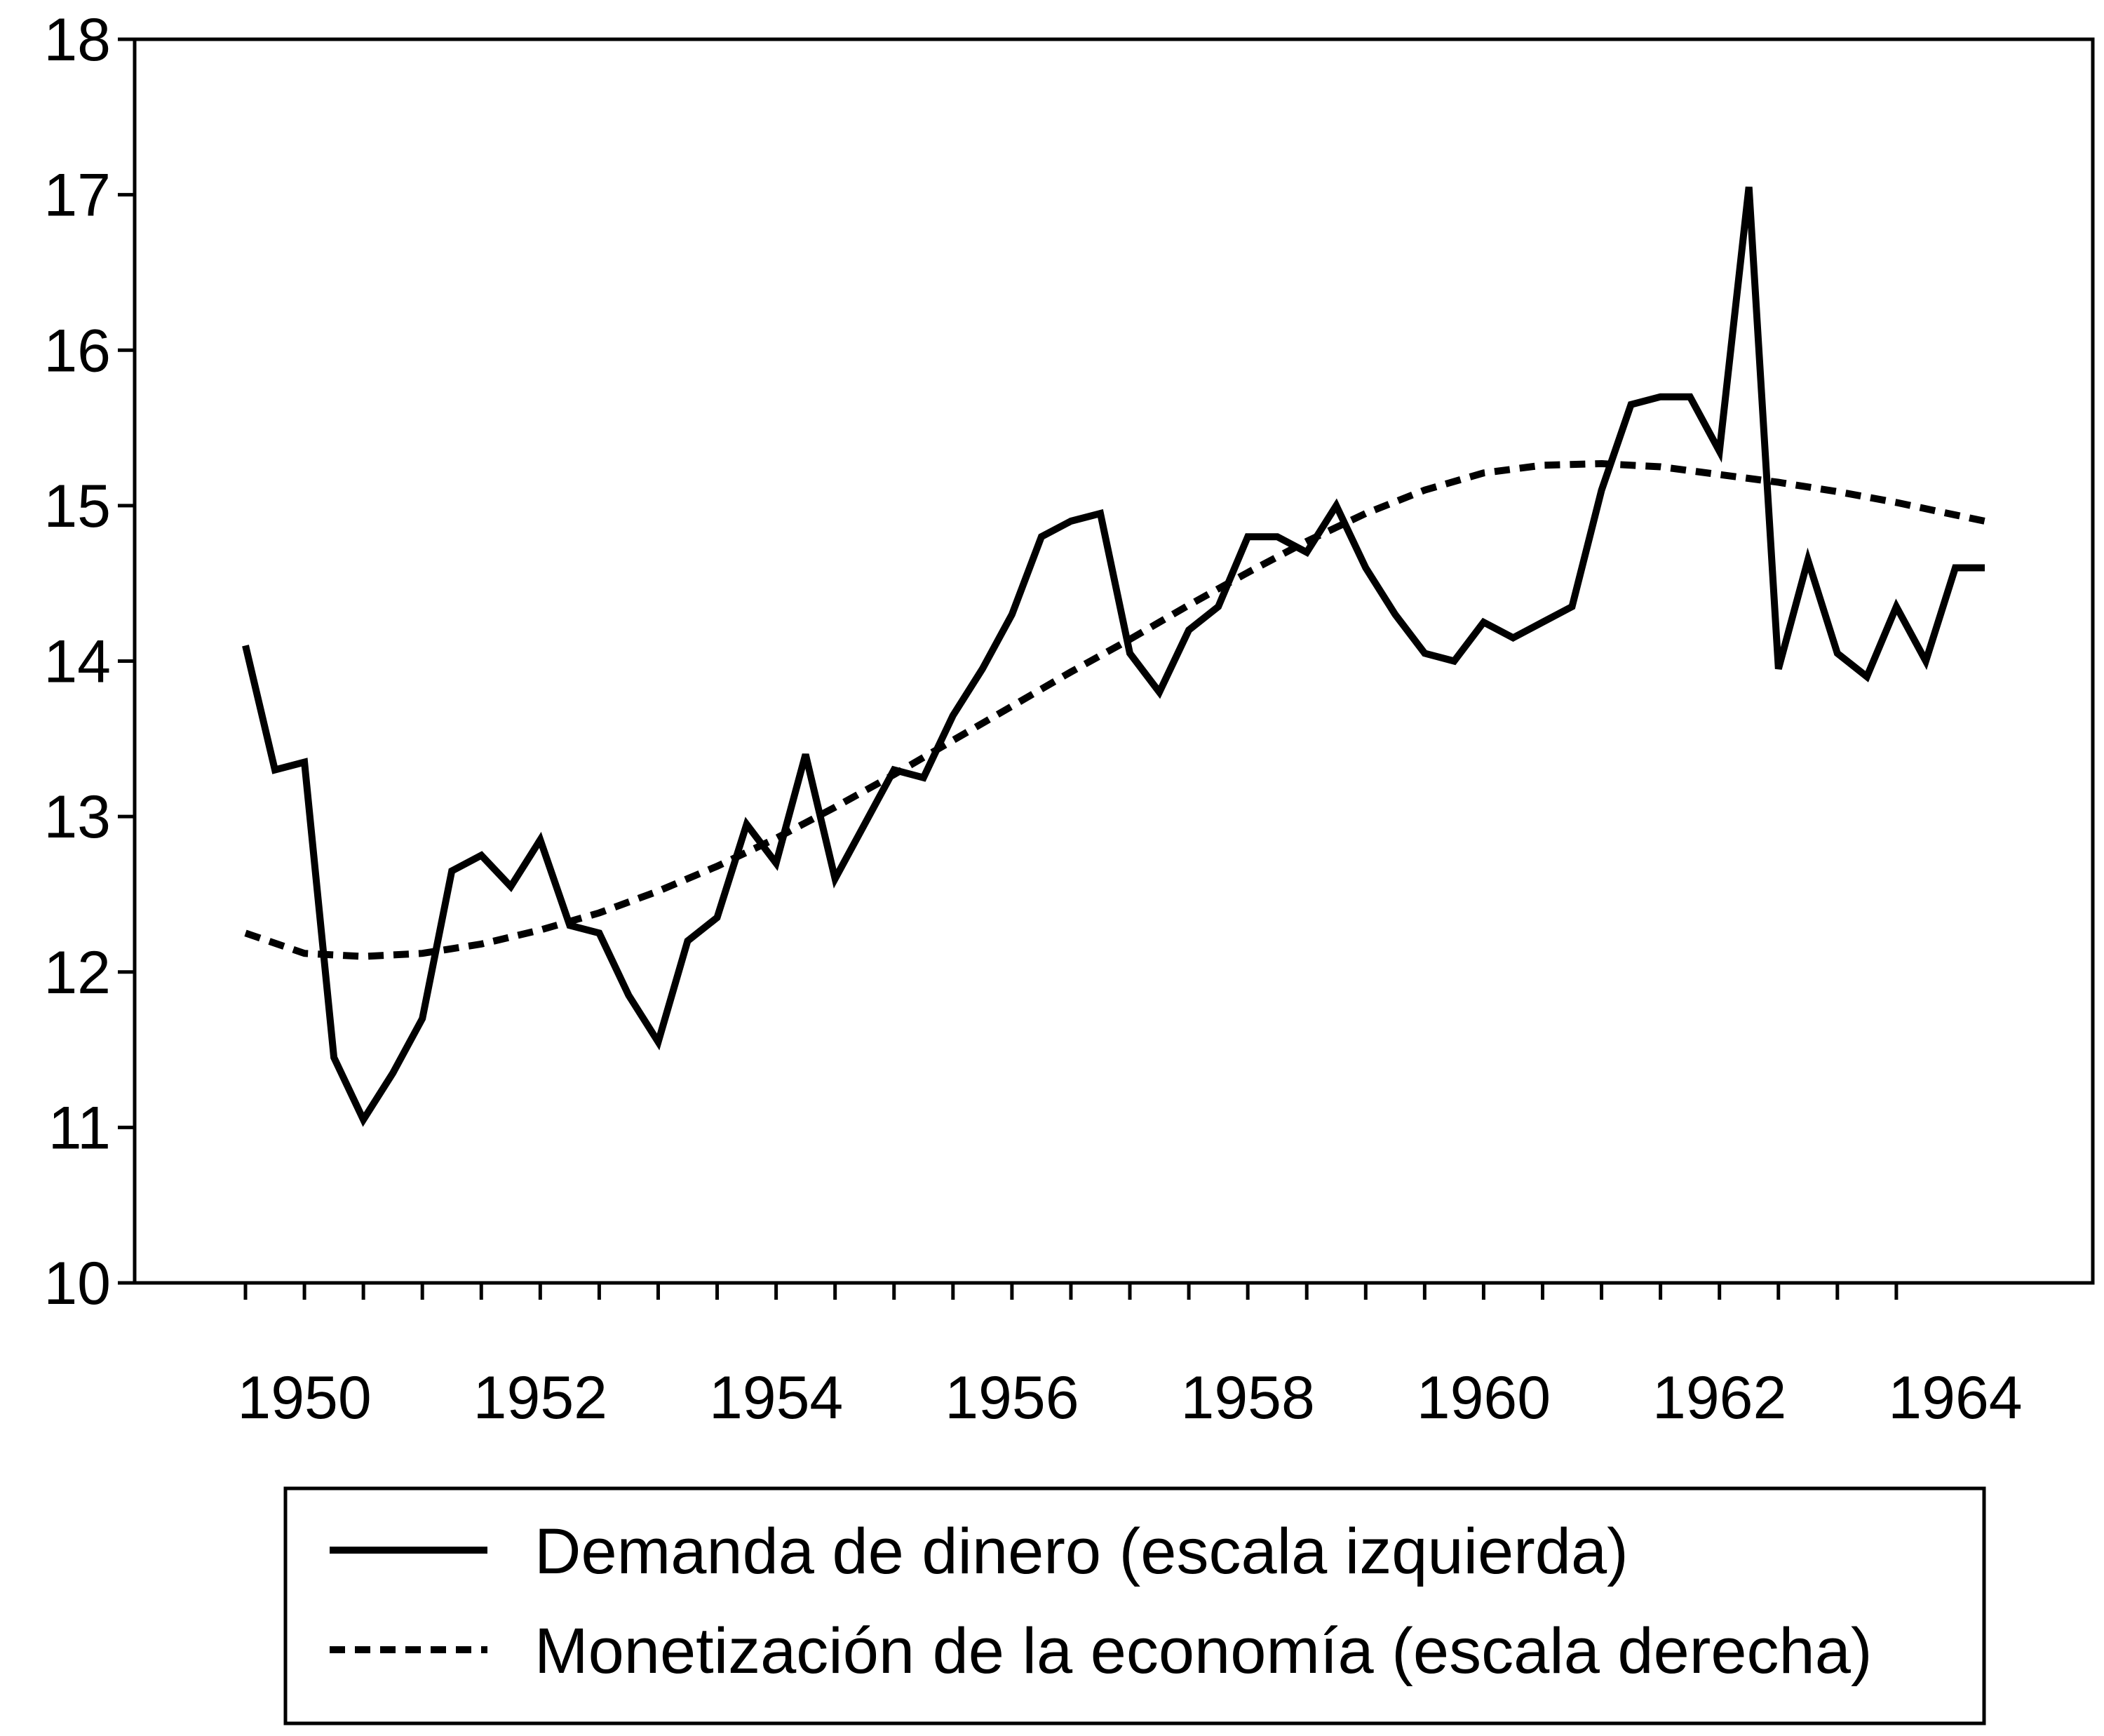  Describe the element at coordinates (1247, 1398) in the screenshot. I see `x-tick-label-1958: 1958` at that location.